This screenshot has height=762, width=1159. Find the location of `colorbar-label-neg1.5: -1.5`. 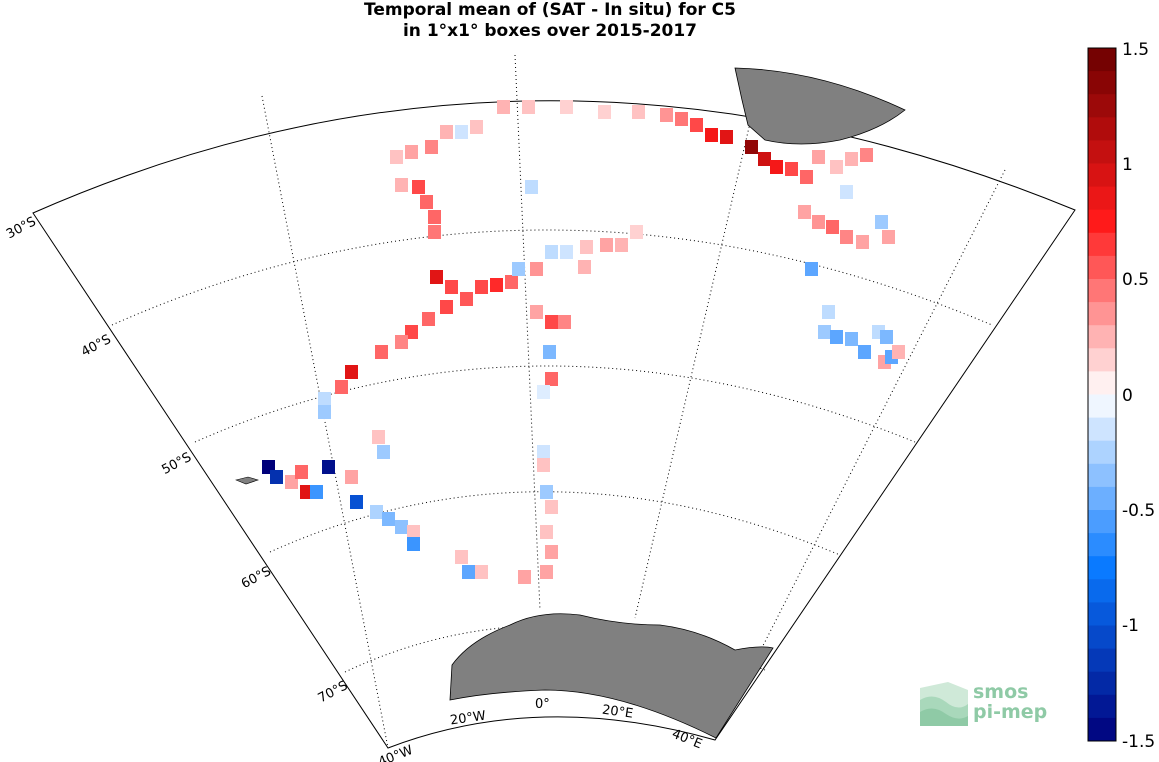

colorbar-label-neg1.5: -1.5 is located at coordinates (1139, 742).